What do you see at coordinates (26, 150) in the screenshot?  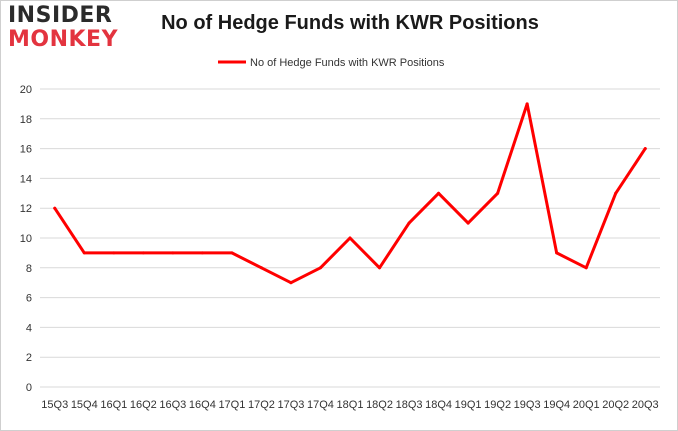 I see `y-tick-label: 16` at bounding box center [26, 150].